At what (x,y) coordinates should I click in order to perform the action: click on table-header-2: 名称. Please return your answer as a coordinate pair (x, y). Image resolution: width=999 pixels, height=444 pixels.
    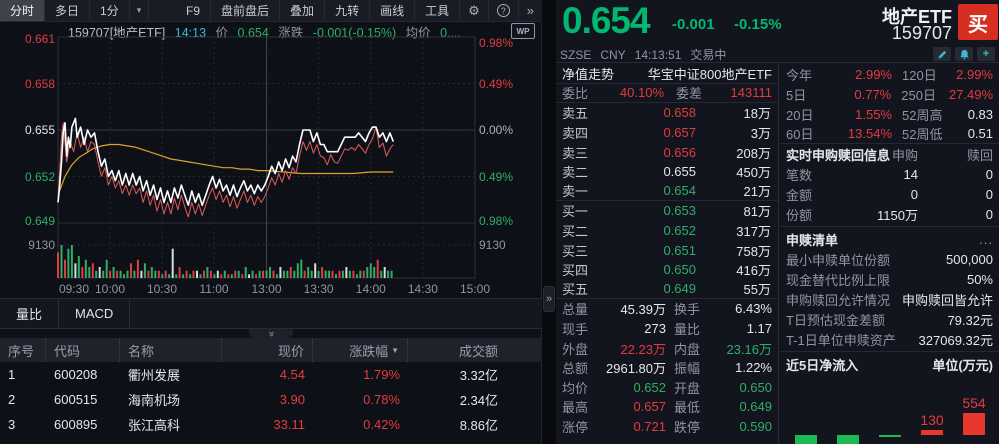
    Looking at the image, I should click on (171, 350).